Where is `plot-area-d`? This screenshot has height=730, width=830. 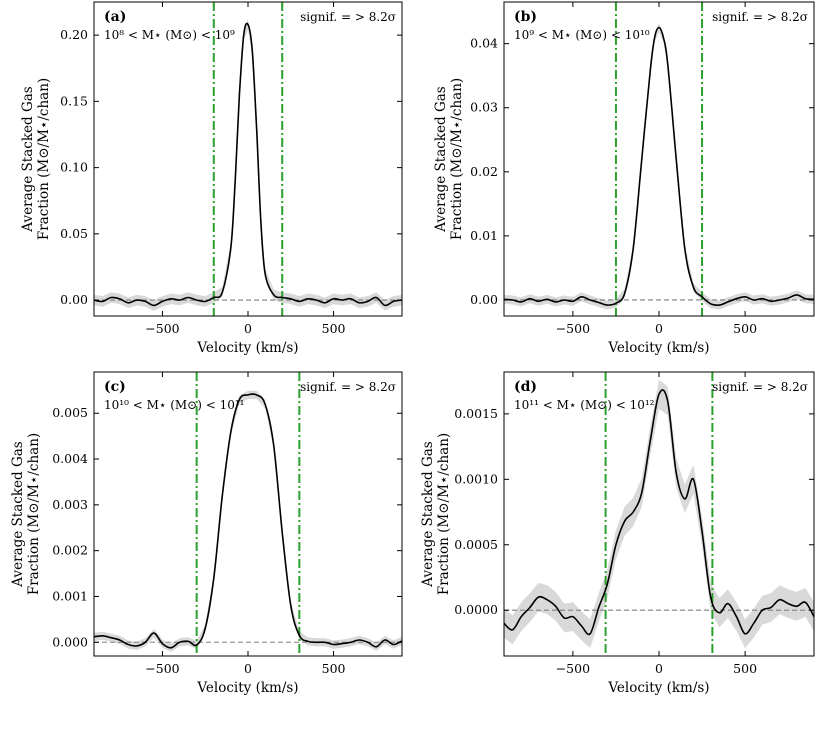 plot-area-d is located at coordinates (659, 514).